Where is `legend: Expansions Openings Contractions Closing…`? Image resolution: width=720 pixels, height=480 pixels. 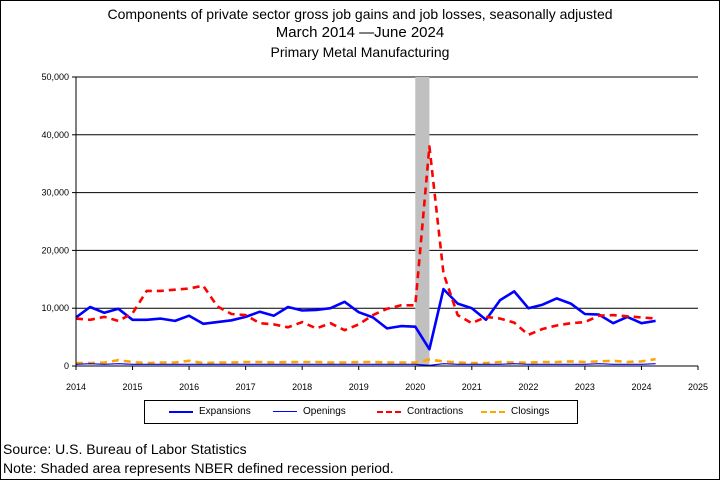 legend: Expansions Openings Contractions Closing… is located at coordinates (361, 412).